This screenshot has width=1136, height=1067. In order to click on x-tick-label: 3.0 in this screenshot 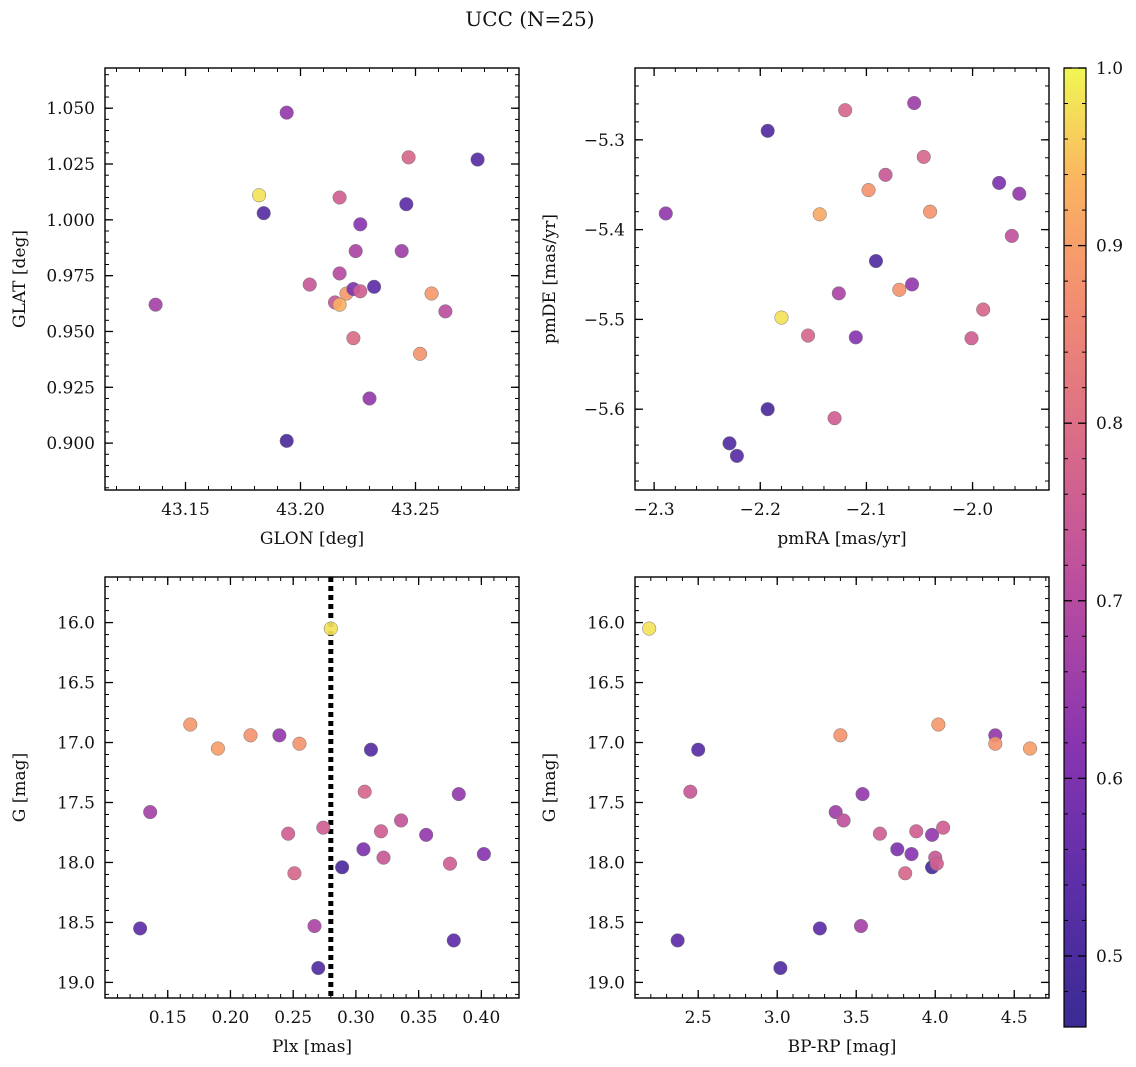, I will do `click(777, 1018)`.